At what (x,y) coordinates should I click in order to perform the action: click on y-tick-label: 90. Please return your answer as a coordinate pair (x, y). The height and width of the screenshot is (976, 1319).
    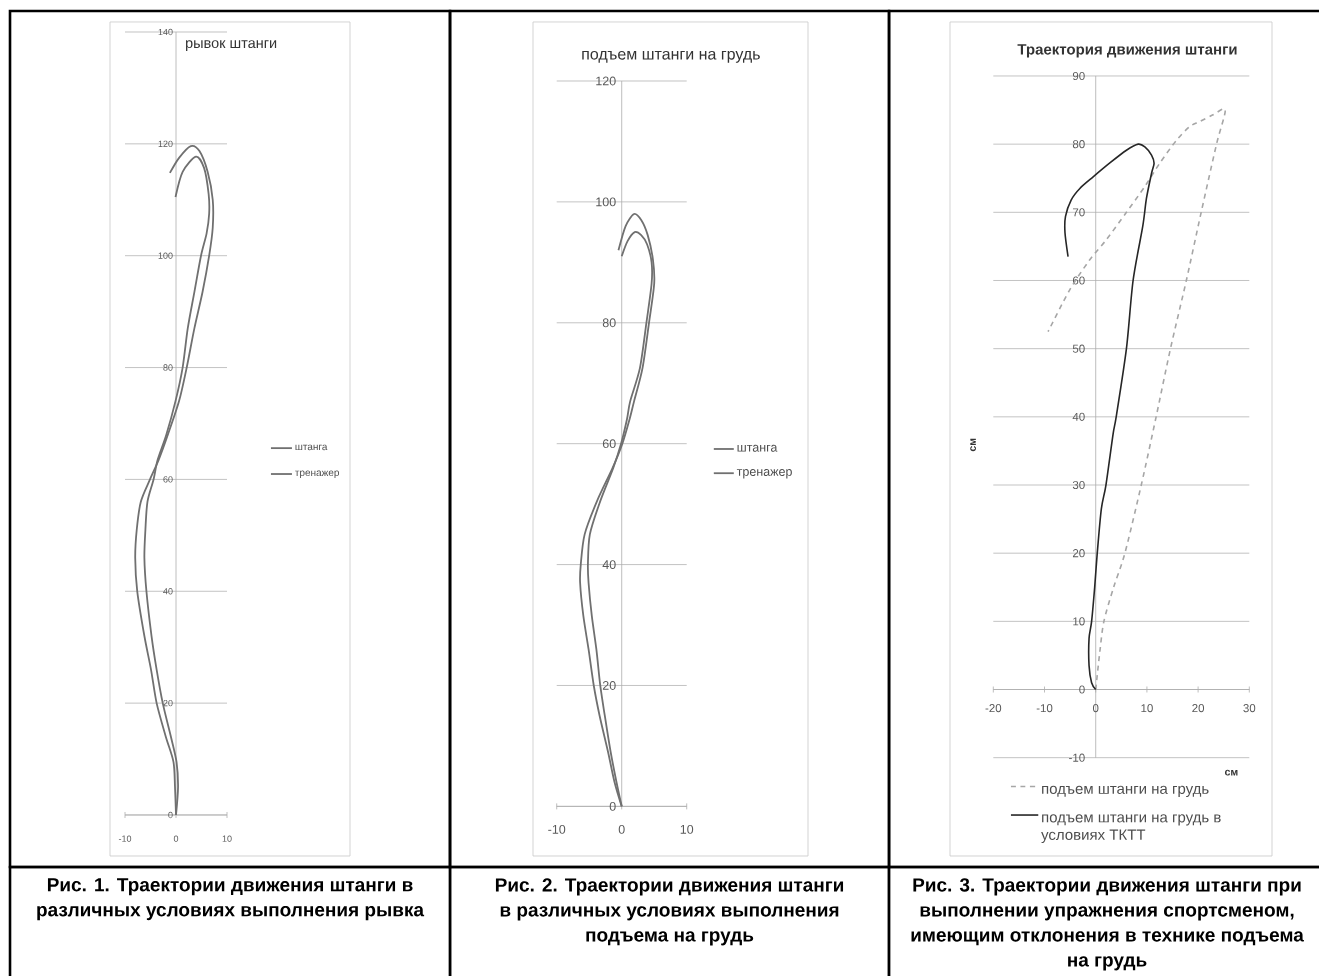
    Looking at the image, I should click on (1078, 76).